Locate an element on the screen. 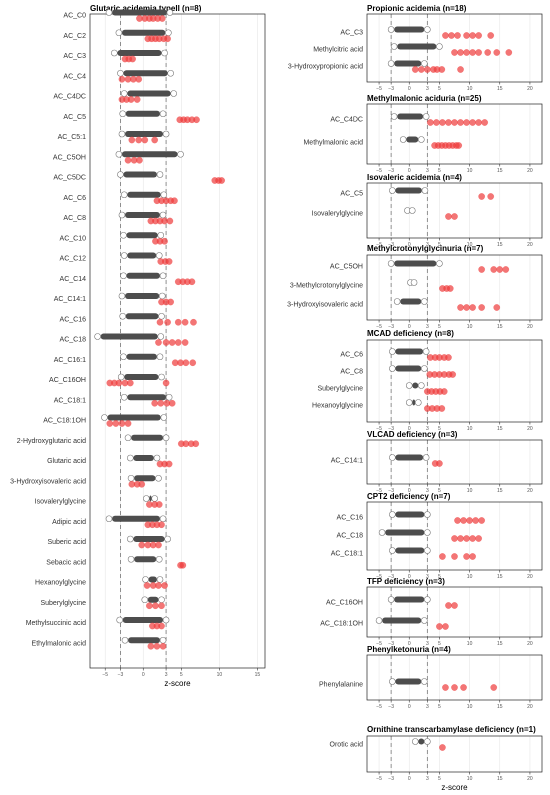 This screenshot has width=550, height=795. panel-title: MCAD deficiency (n=8) is located at coordinates (410, 333).